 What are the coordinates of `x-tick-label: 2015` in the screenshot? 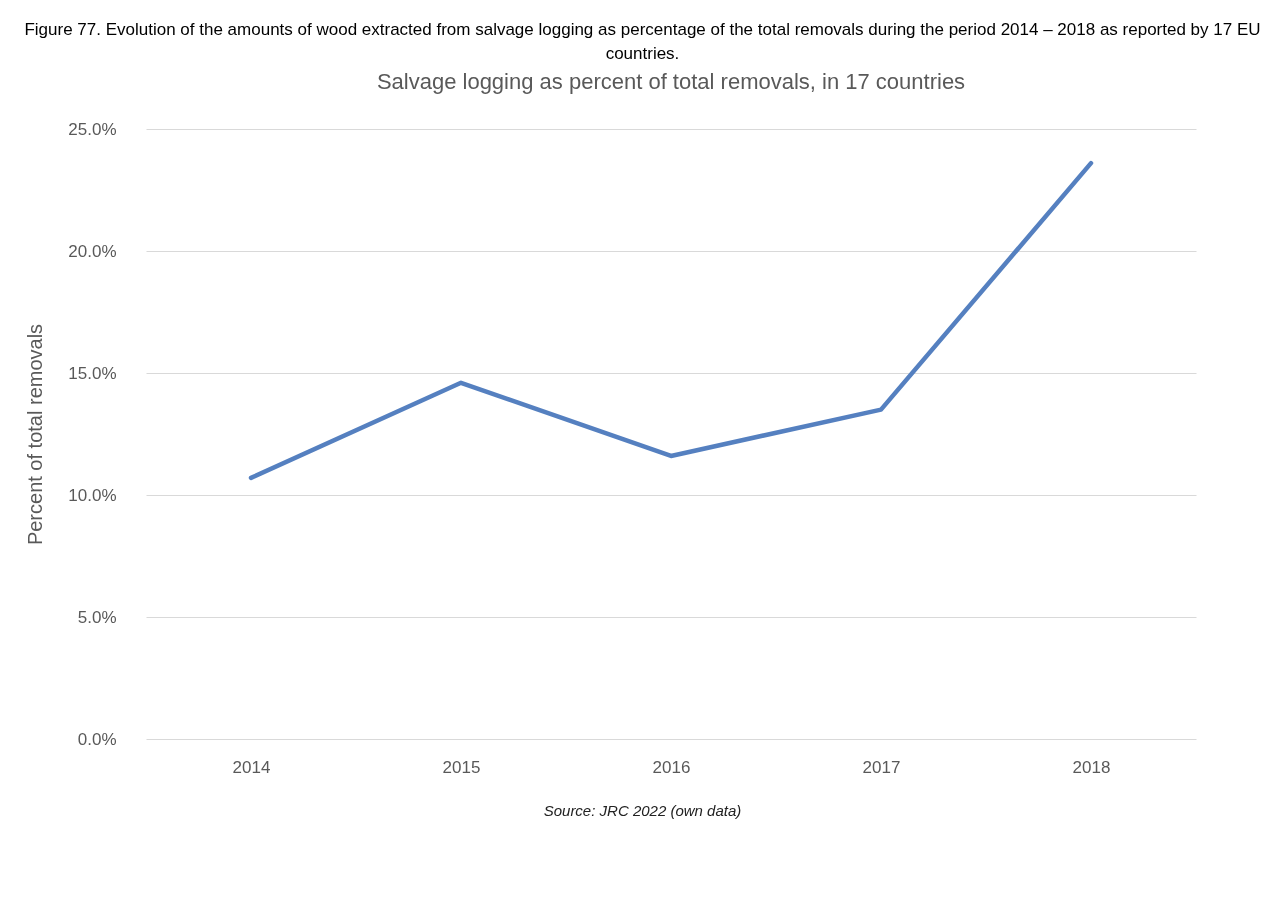 It's located at (461, 767).